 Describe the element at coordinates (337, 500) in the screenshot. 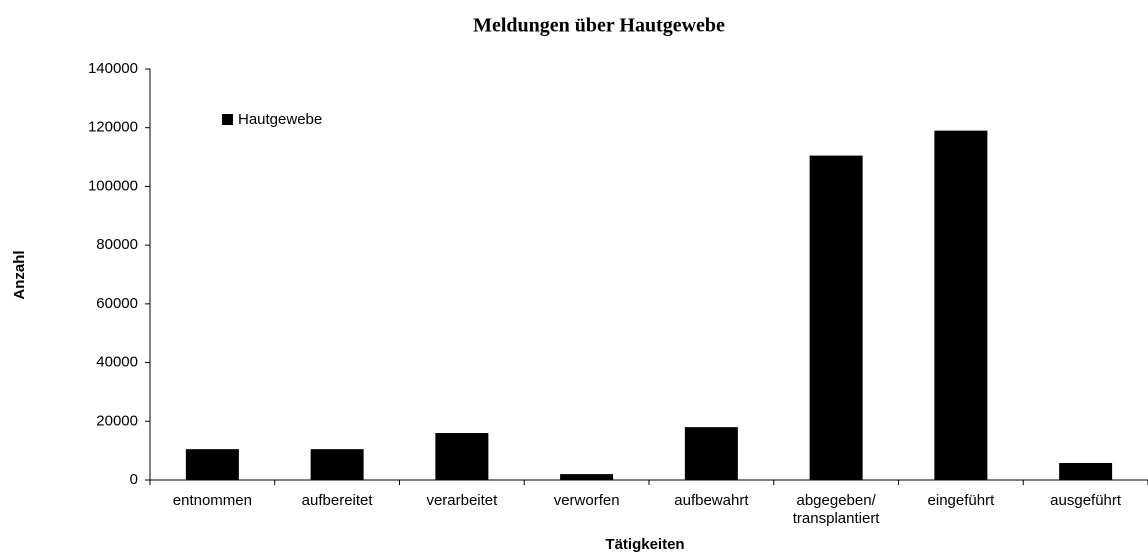

I see `x-tick-label: aufbereitet` at that location.